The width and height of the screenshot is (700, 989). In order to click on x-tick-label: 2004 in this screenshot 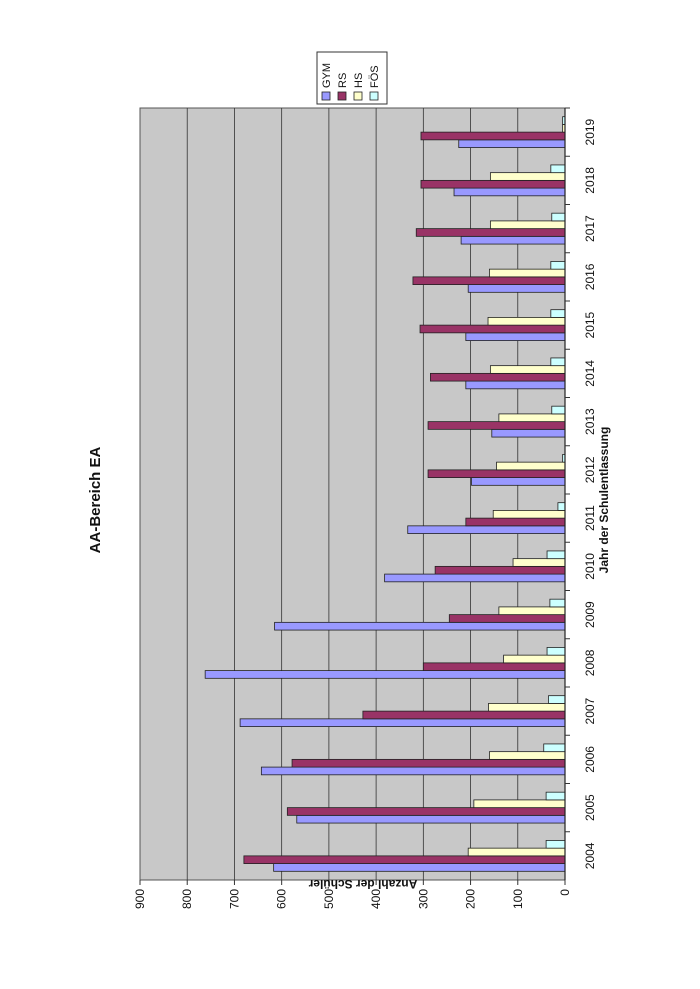, I will do `click(590, 855)`.